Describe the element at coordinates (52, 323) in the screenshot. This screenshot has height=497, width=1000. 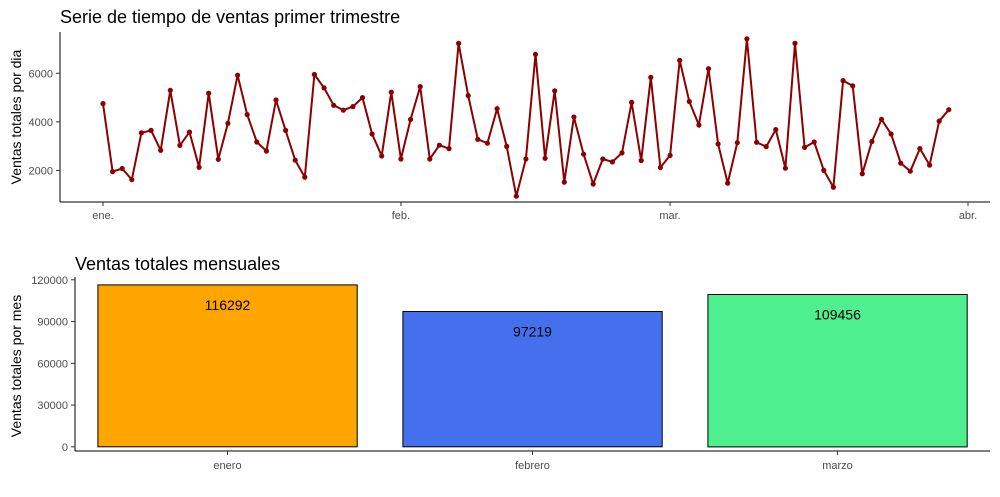
I see `bar-y-tick-label: 90000` at that location.